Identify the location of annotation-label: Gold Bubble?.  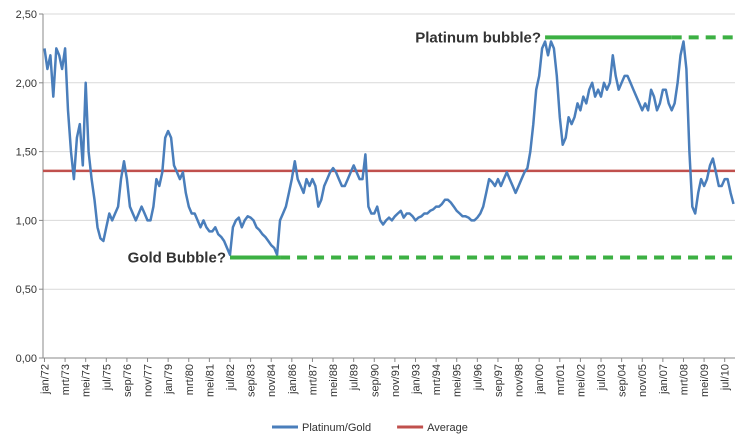
(177, 258).